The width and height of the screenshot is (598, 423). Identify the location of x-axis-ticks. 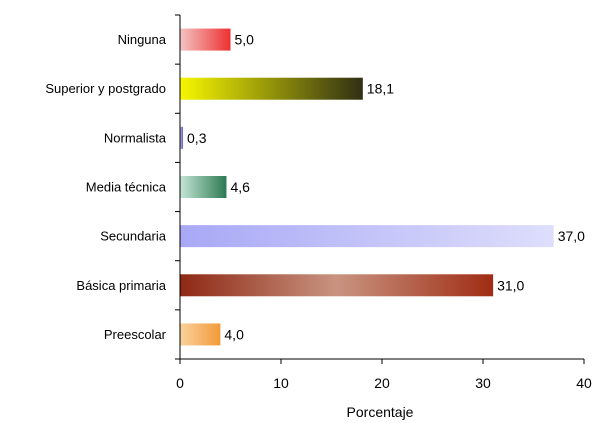
(382, 361).